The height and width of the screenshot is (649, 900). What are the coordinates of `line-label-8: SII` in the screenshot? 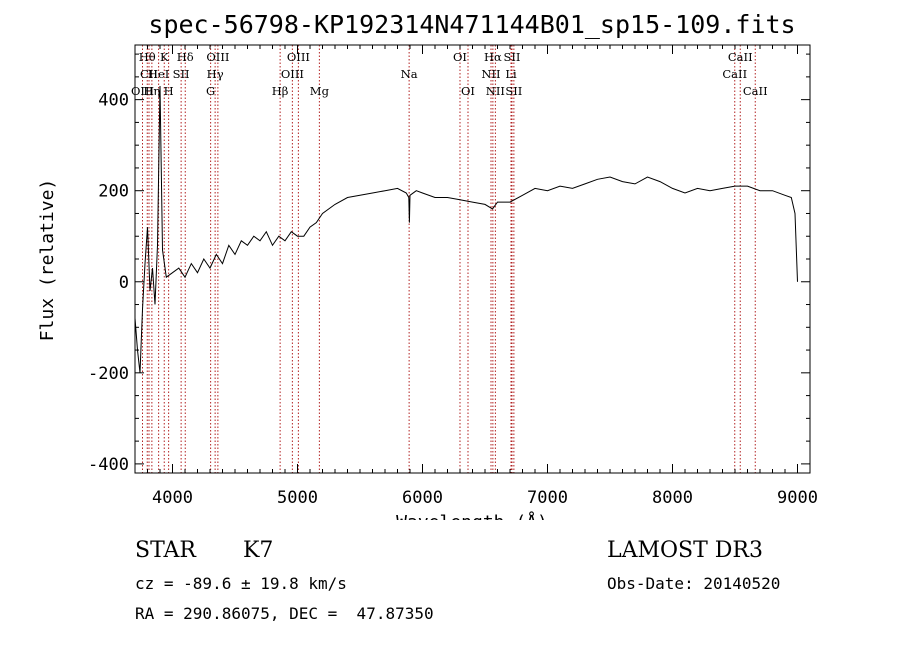 It's located at (181, 74).